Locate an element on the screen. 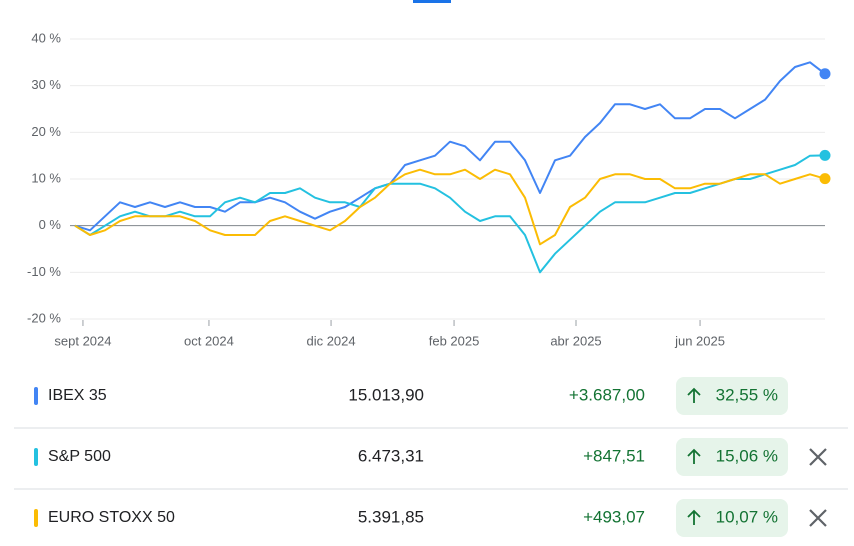 The width and height of the screenshot is (854, 546). y-tick-label: 0 % is located at coordinates (50, 224).